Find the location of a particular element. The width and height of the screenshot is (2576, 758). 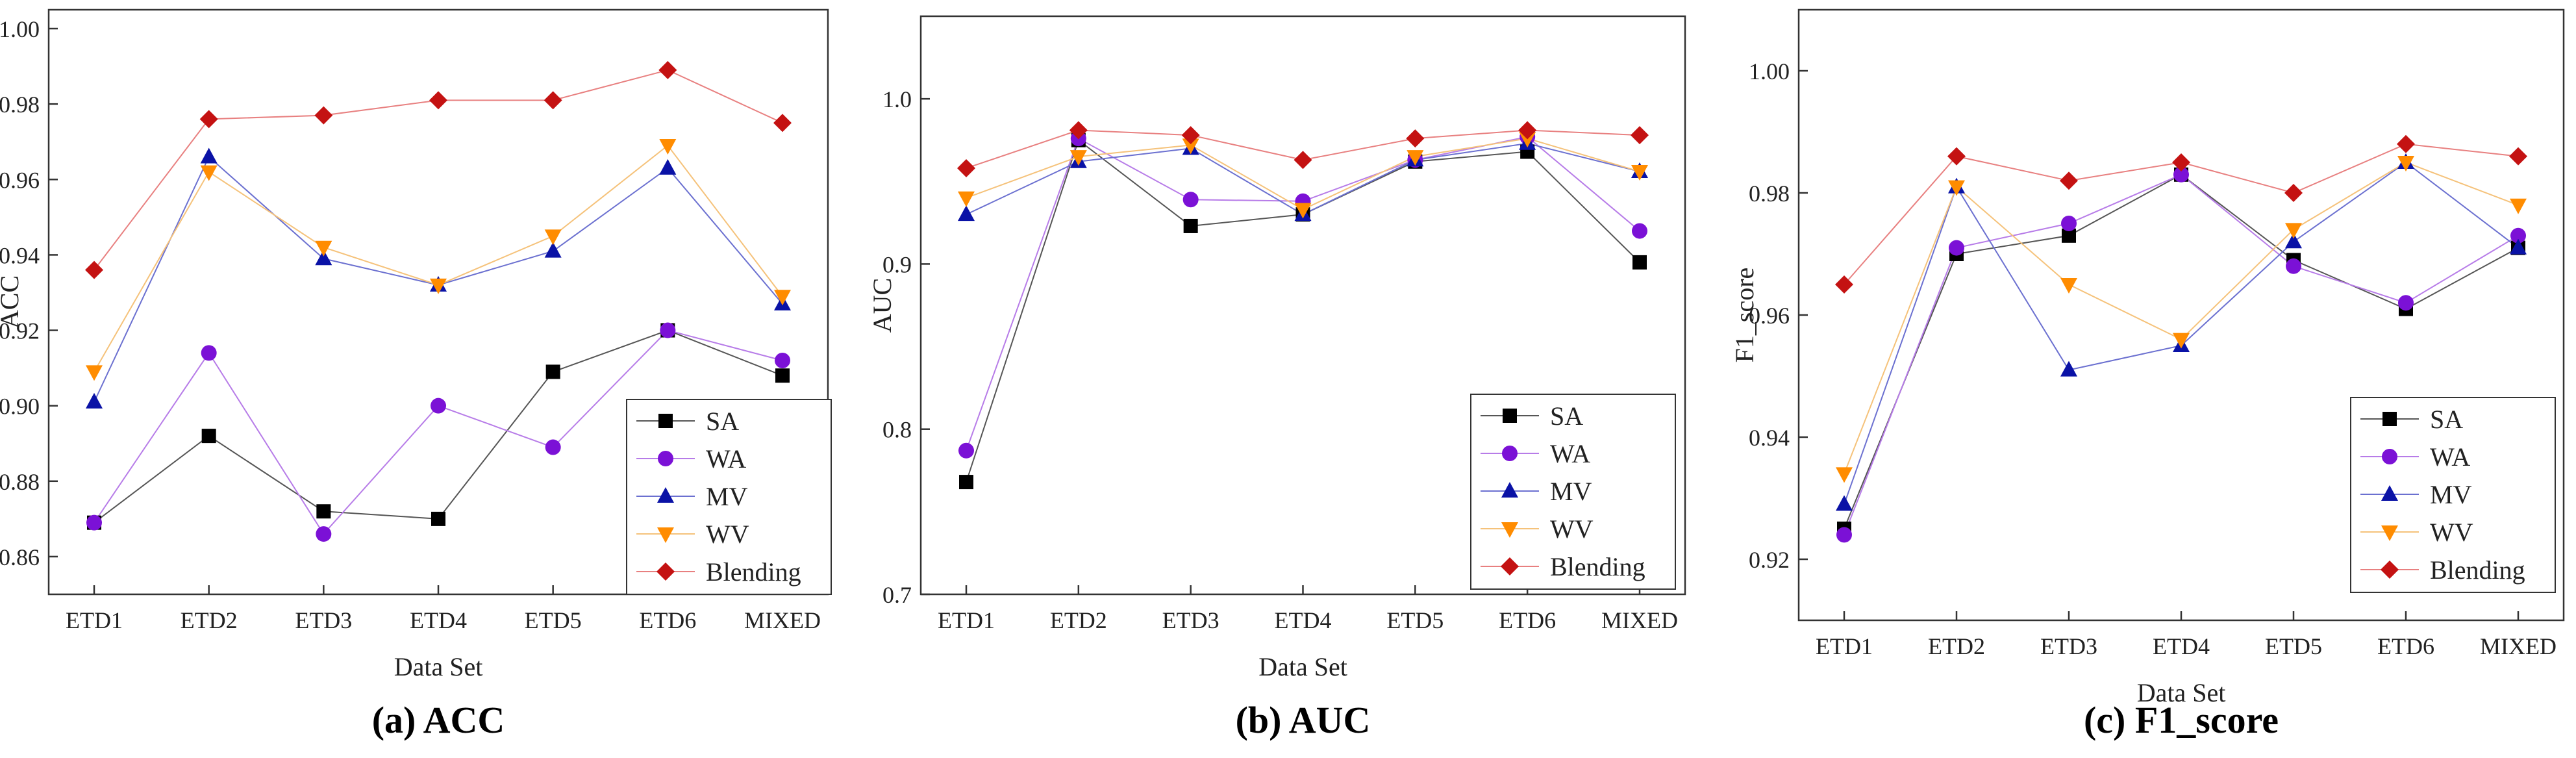

y-tick-label: 0.86 is located at coordinates (20, 557).